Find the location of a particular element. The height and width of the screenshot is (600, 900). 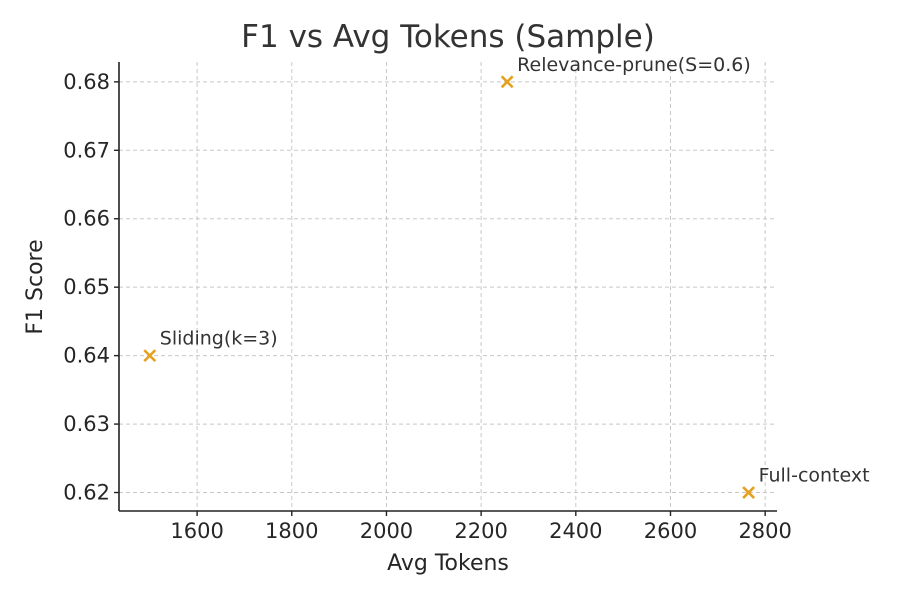

x-axis-ticks: 1600 1800 2000 2200 2400 2600 2800 is located at coordinates (481, 527).